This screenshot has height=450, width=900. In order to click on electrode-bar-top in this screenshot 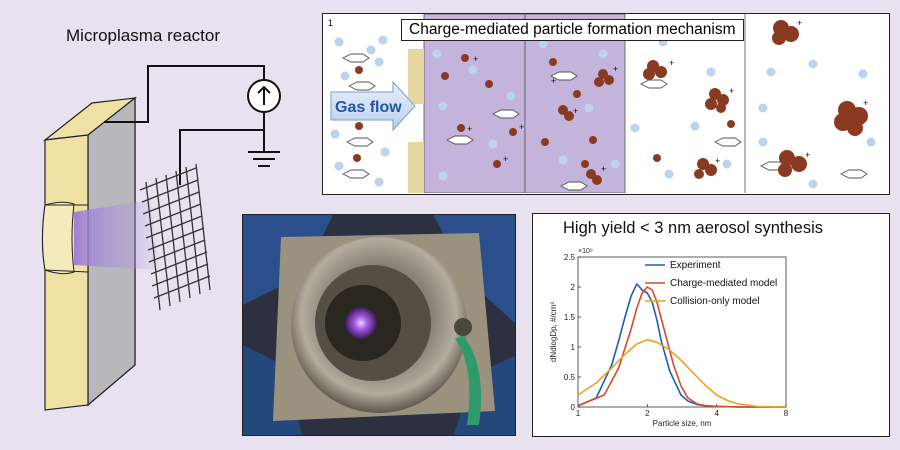, I will do `click(416, 76)`.